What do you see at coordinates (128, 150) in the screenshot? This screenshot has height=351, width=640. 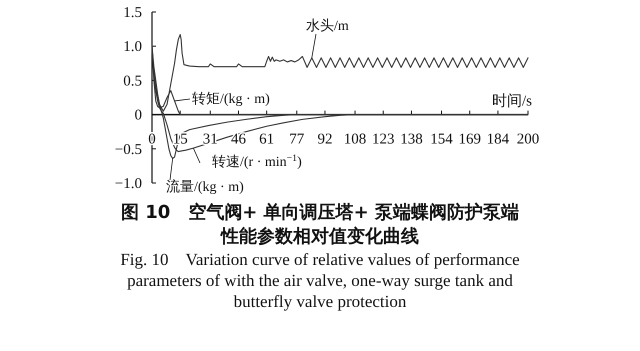 I see `y-tick-label: −0.5` at bounding box center [128, 150].